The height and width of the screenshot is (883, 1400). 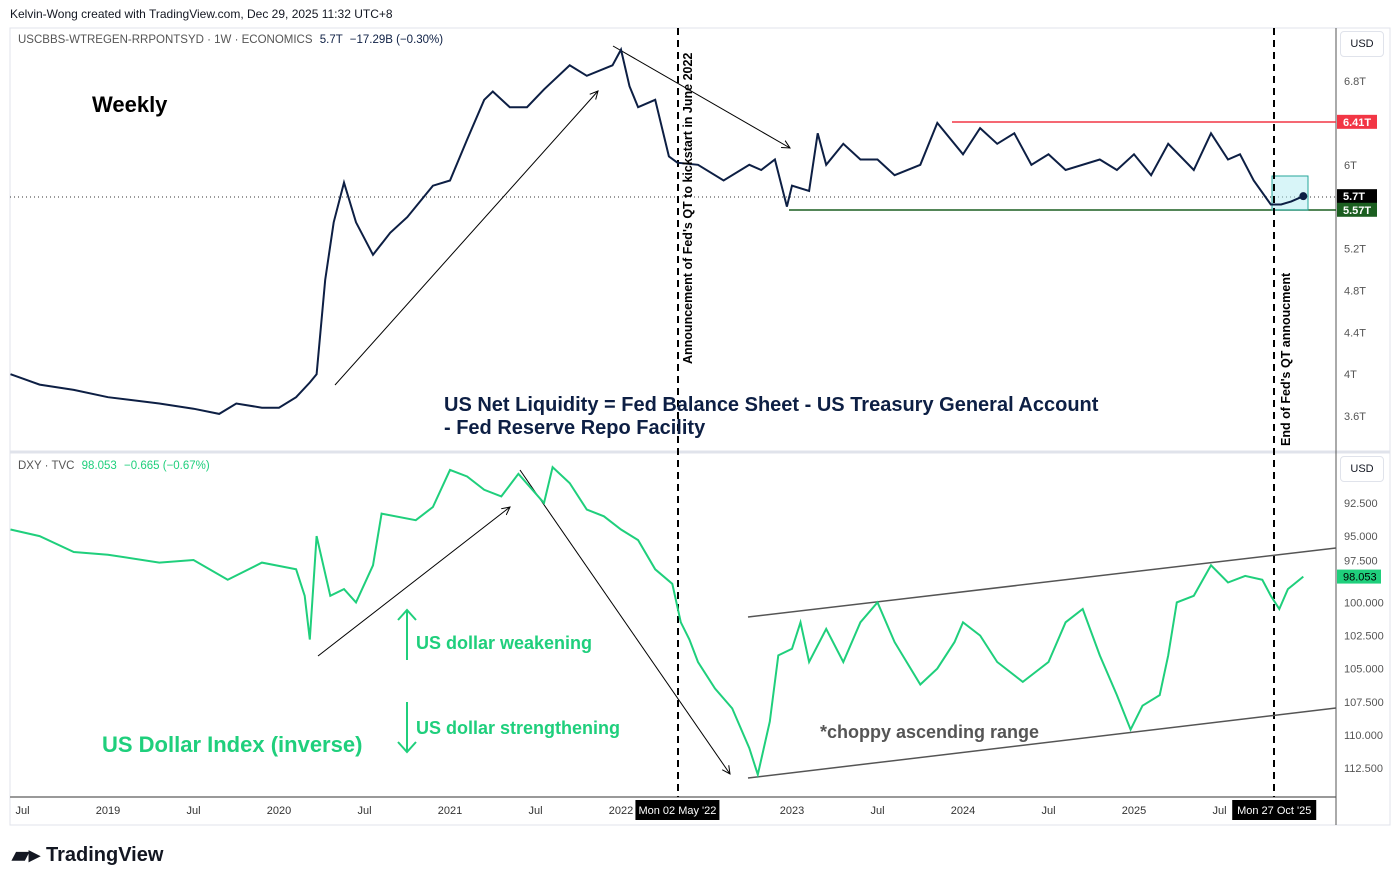 I want to click on x-tick-label: 2024, so click(x=963, y=811).